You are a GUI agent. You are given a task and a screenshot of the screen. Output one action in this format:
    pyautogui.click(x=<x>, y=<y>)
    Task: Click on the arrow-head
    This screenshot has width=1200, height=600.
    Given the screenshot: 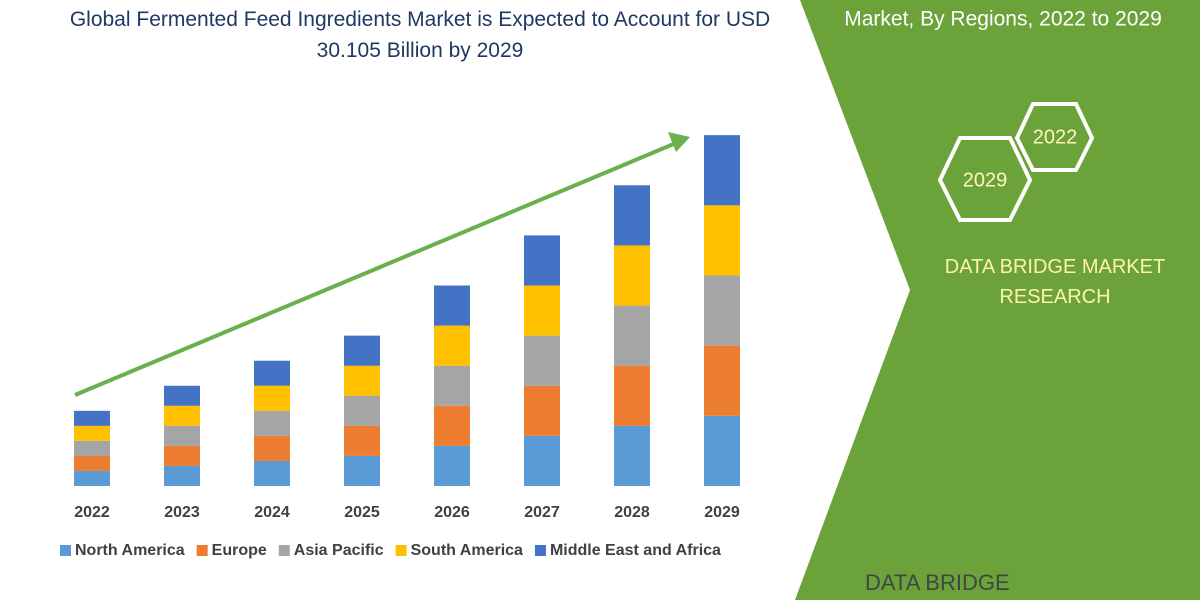 What is the action you would take?
    pyautogui.click(x=679, y=142)
    